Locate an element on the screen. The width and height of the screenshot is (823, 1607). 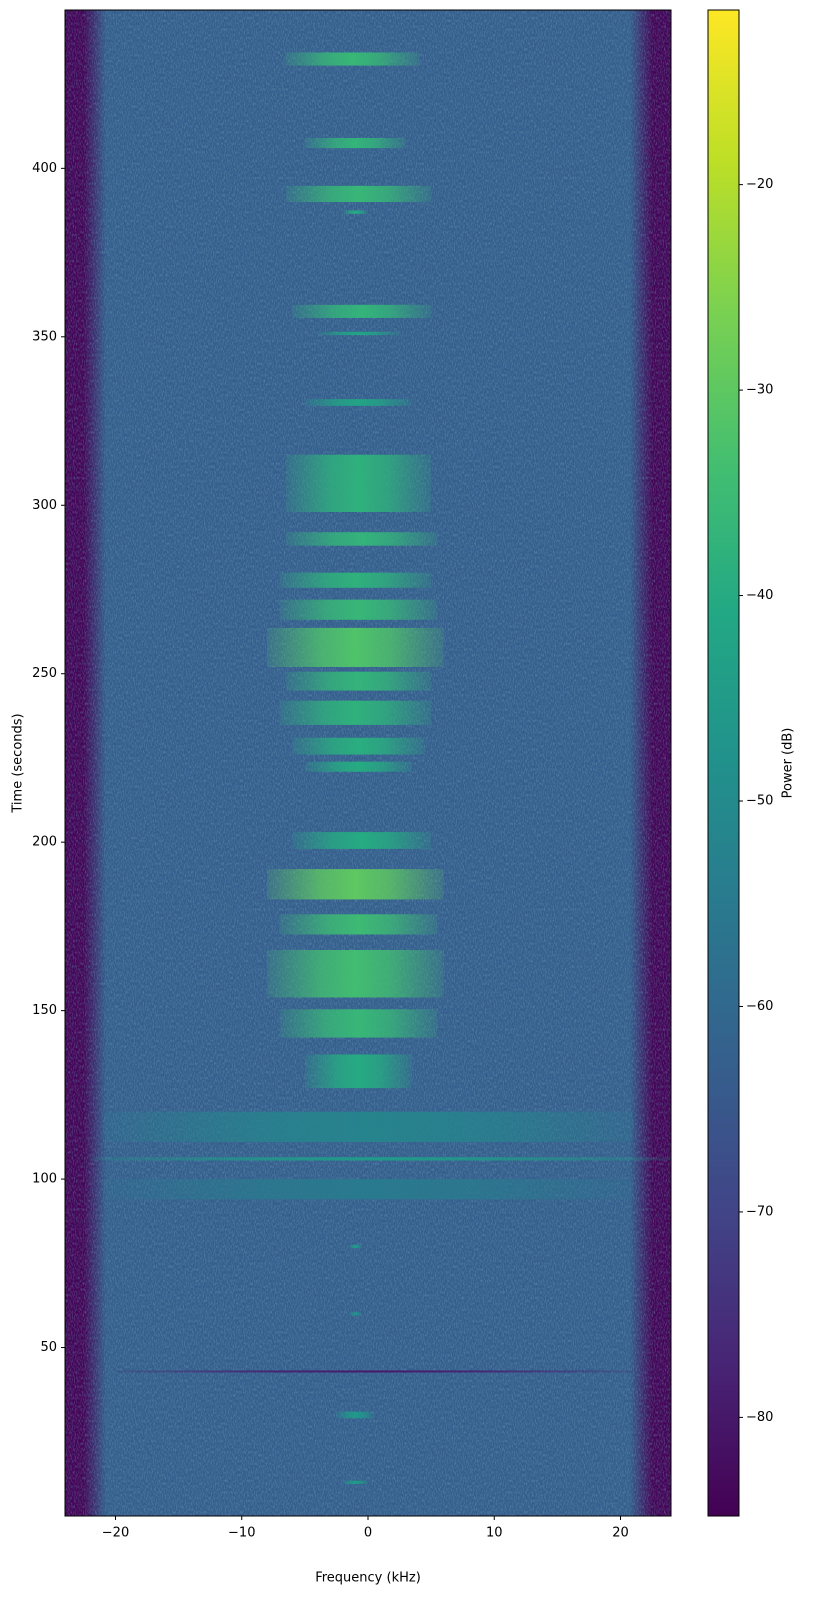
x-axis-label: Frequency (kHz) is located at coordinates (368, 1578).